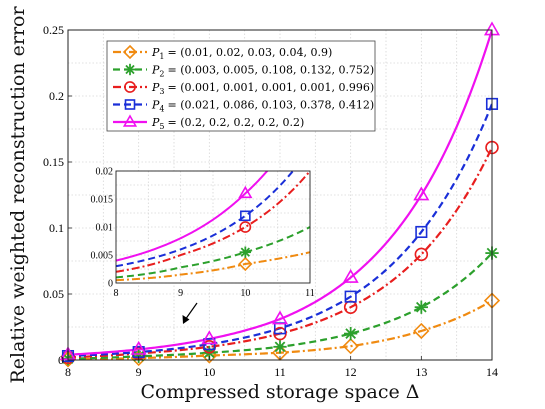 Image resolution: width=545 pixels, height=409 pixels. Describe the element at coordinates (105, 228) in the screenshot. I see `inset-y-tick-label: 0.01` at that location.